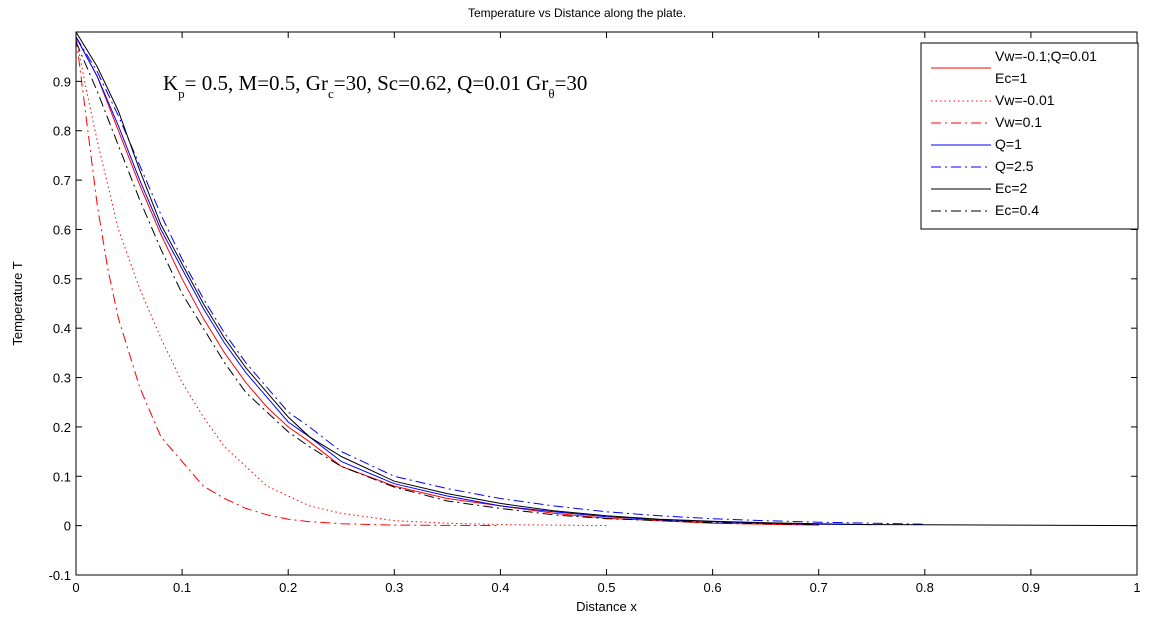 This screenshot has width=1154, height=621. I want to click on legend-label: Ec=2, so click(1011, 188).